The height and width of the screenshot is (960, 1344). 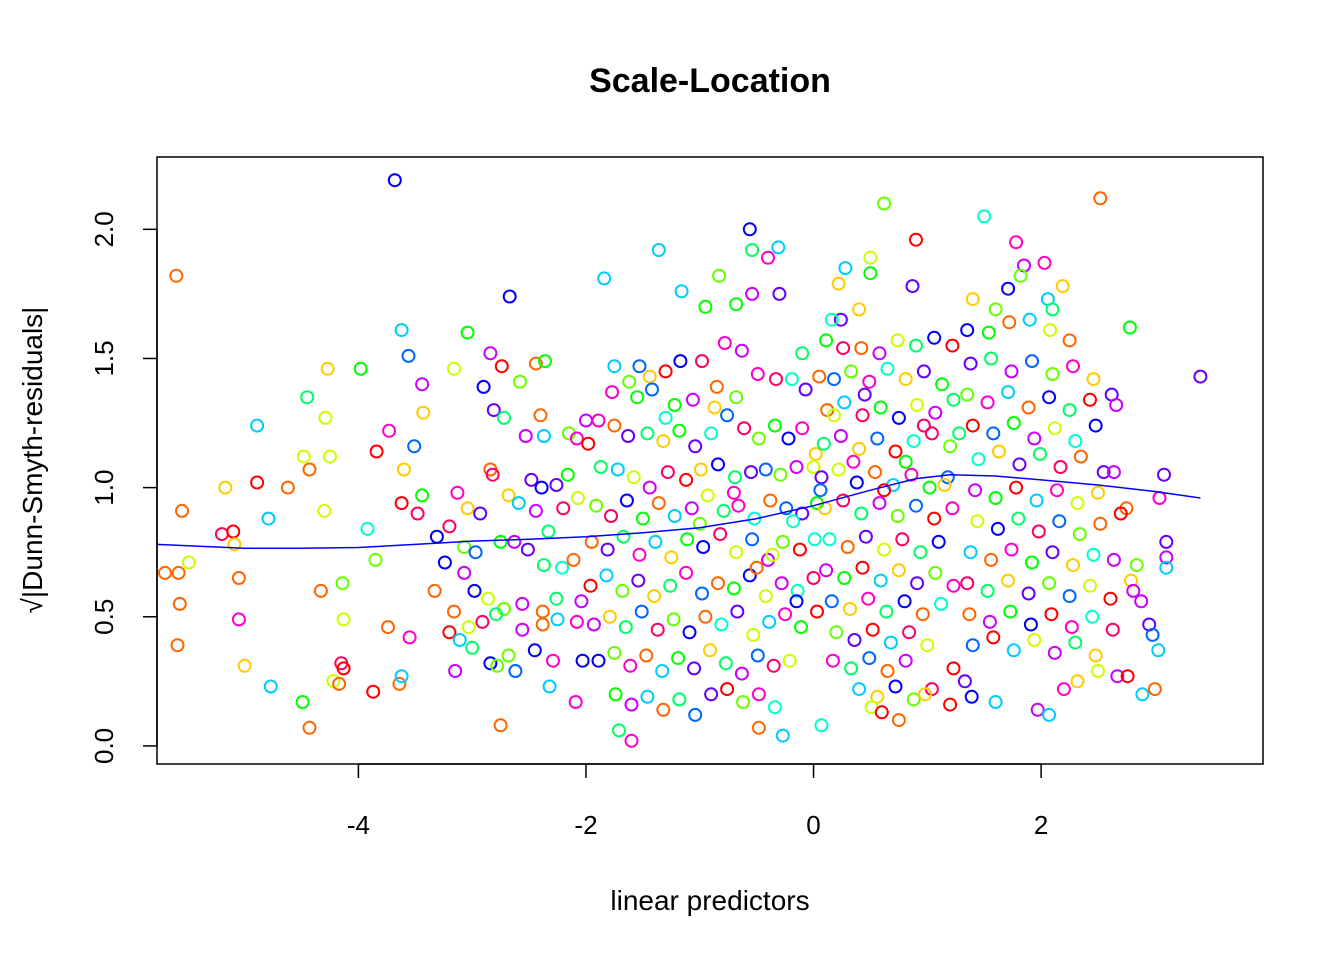 I want to click on y-axis: 0.0 0.5 1.0 1.5 2.0, so click(x=123, y=487).